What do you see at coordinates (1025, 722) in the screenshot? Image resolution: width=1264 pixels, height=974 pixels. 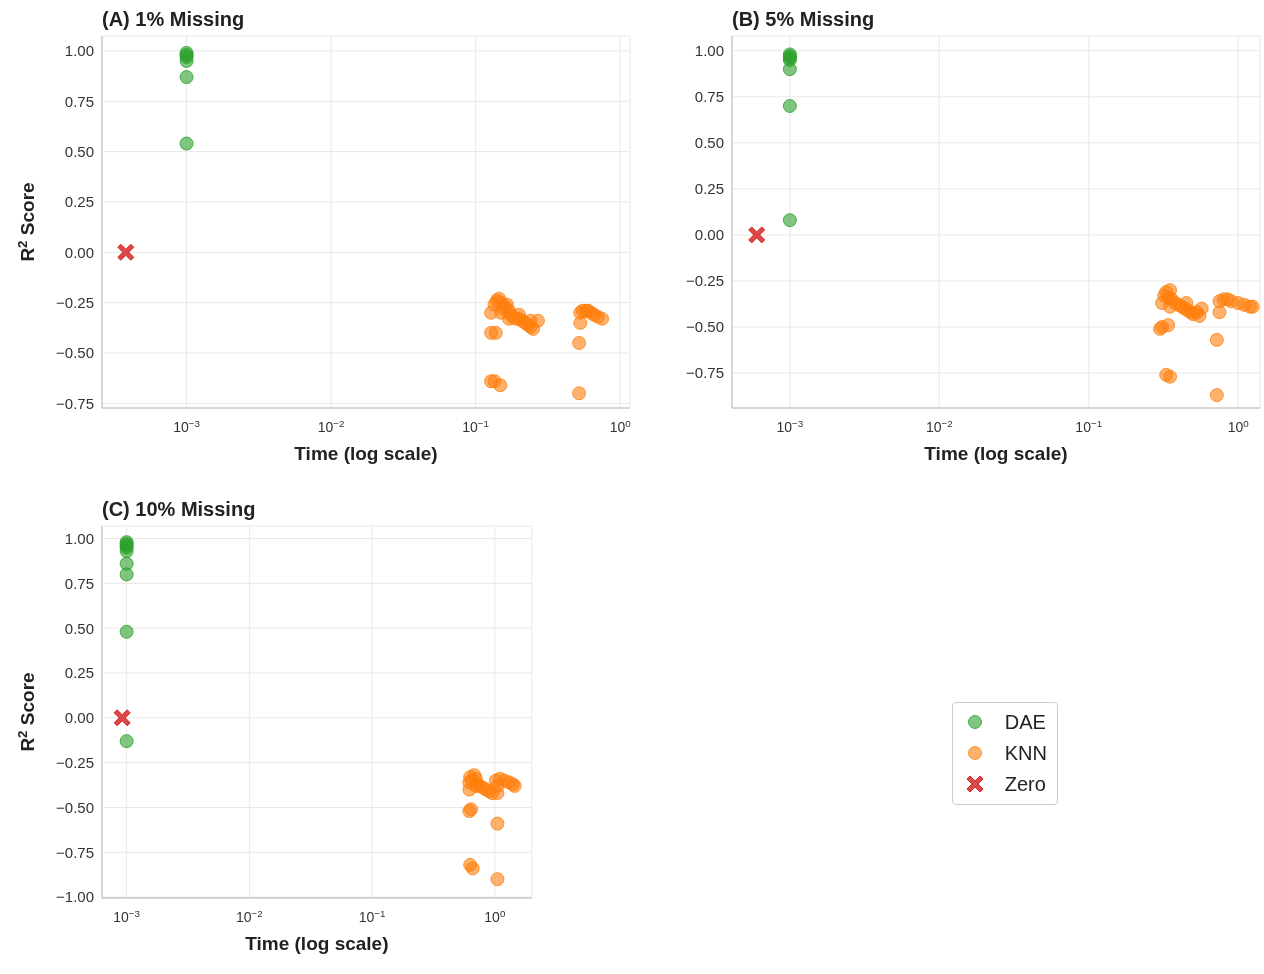 I see `legend-label: DAE` at bounding box center [1025, 722].